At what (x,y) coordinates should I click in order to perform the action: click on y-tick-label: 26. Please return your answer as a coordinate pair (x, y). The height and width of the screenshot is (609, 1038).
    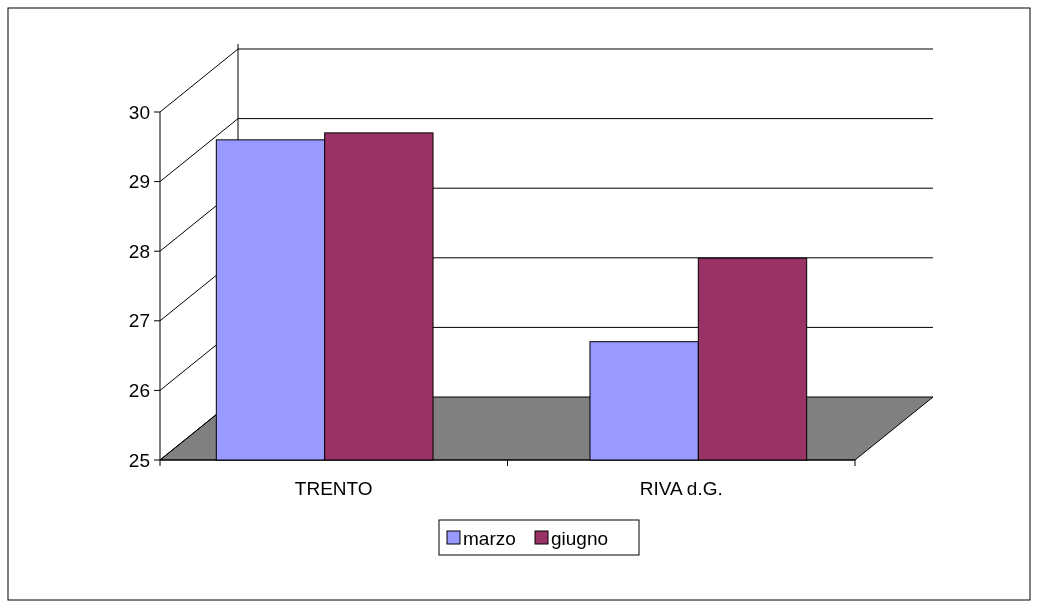
    Looking at the image, I should click on (139, 391).